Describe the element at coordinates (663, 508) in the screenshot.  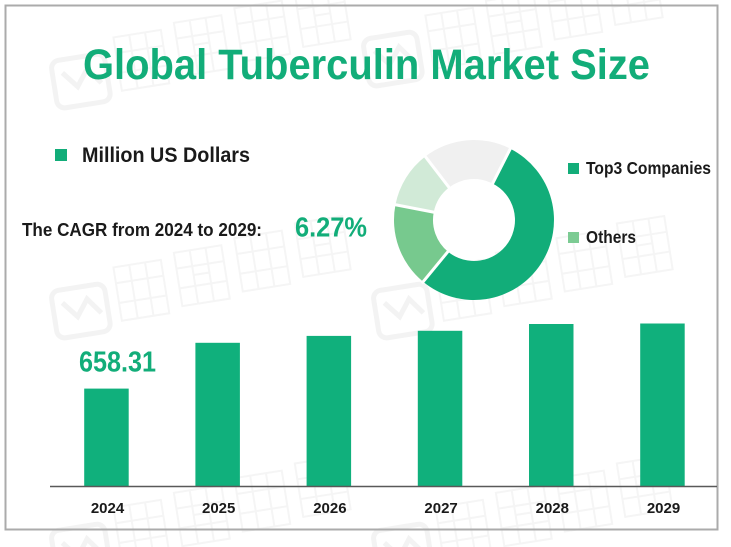
I see `svg-text: 2029` at that location.